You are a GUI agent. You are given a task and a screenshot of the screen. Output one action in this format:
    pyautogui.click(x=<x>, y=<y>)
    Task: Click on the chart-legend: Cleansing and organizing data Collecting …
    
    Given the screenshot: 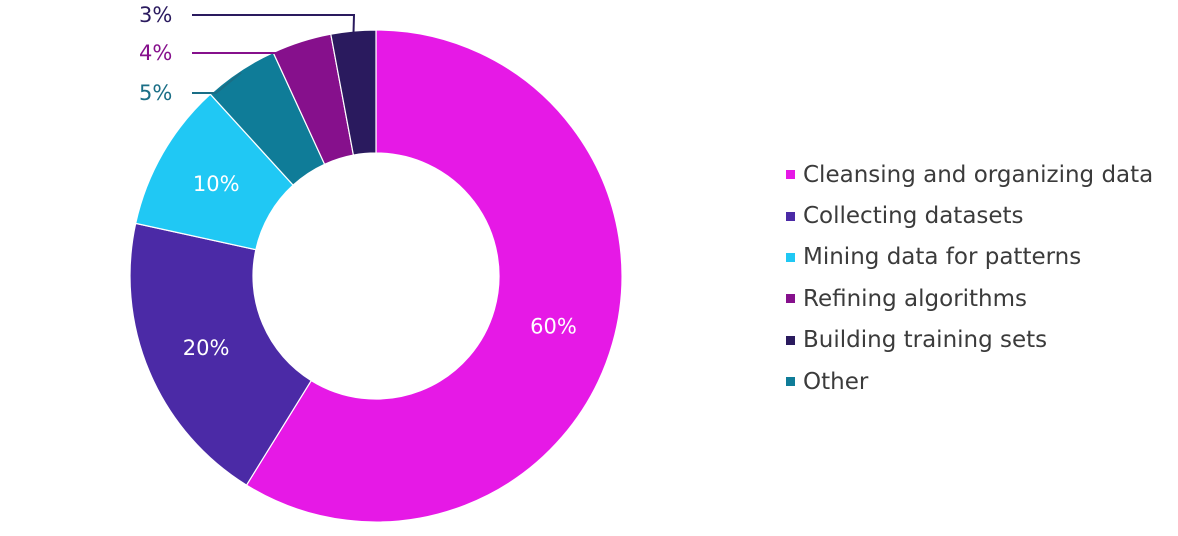 What is the action you would take?
    pyautogui.click(x=969, y=278)
    